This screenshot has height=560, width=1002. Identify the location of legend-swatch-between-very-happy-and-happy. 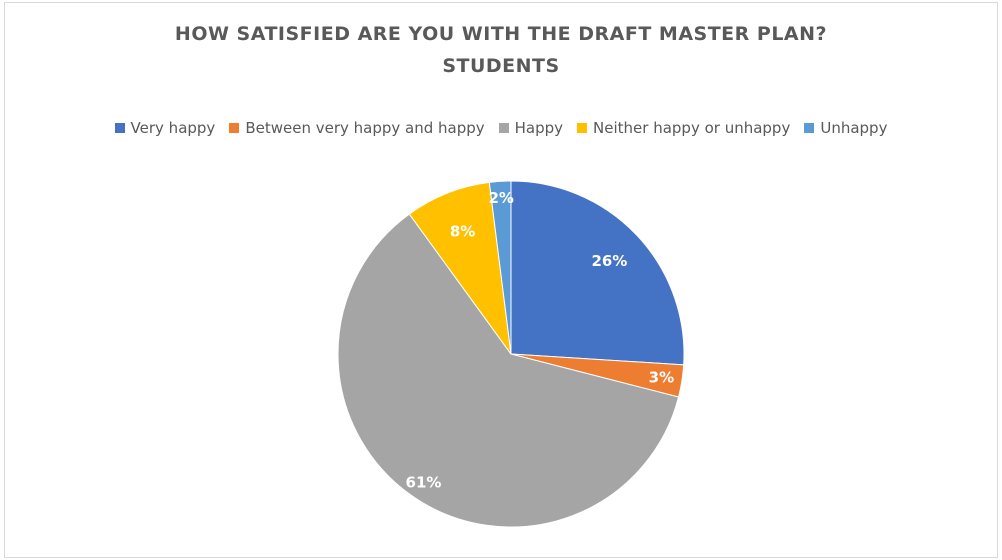
(234, 128).